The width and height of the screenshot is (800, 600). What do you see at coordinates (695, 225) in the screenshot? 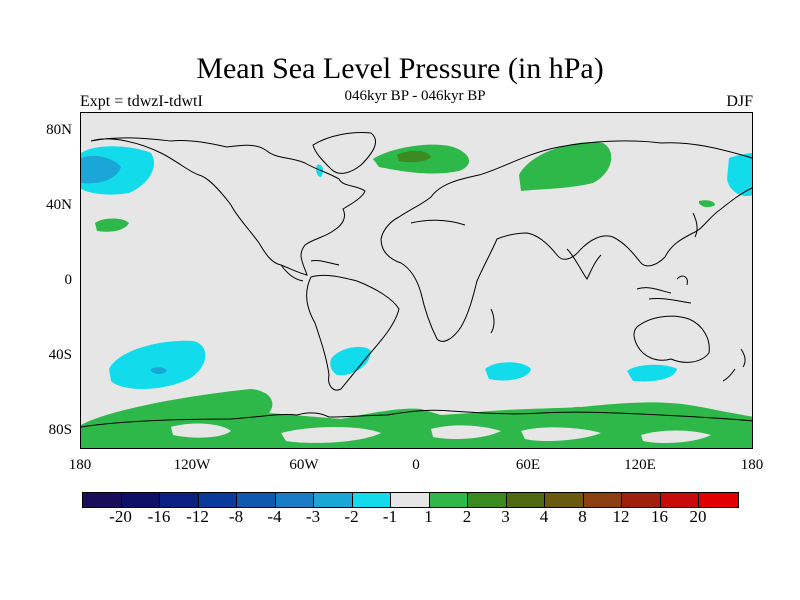
I see `coast-japan` at bounding box center [695, 225].